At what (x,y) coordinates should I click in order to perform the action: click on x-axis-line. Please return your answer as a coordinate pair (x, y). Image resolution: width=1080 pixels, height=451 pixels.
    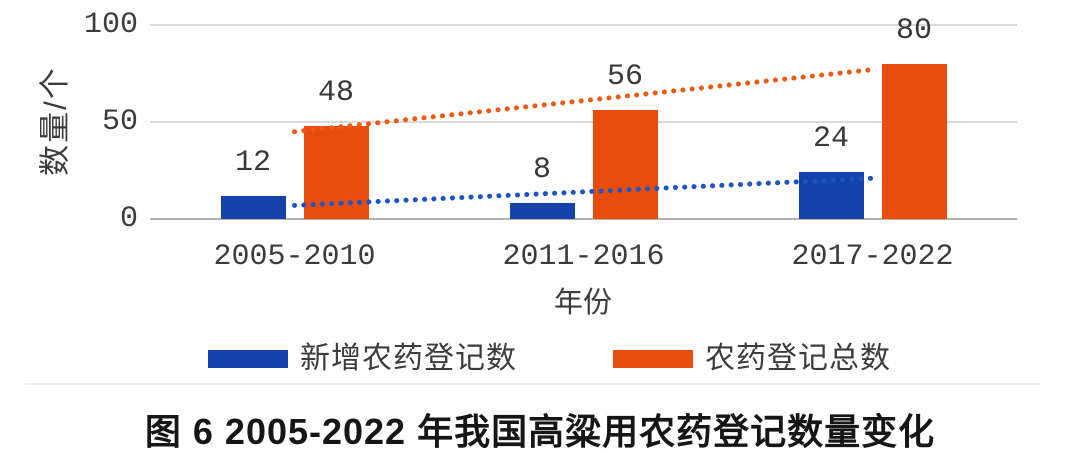
    Looking at the image, I should click on (583, 219).